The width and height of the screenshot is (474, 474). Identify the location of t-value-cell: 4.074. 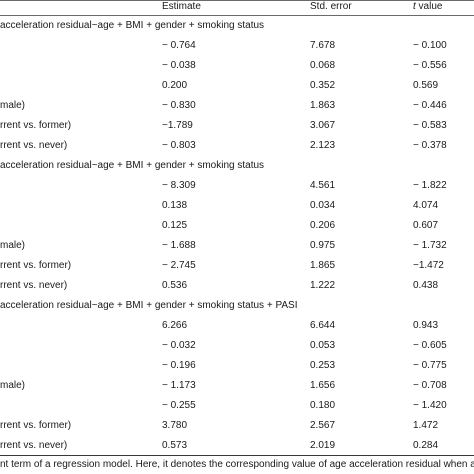
(426, 205).